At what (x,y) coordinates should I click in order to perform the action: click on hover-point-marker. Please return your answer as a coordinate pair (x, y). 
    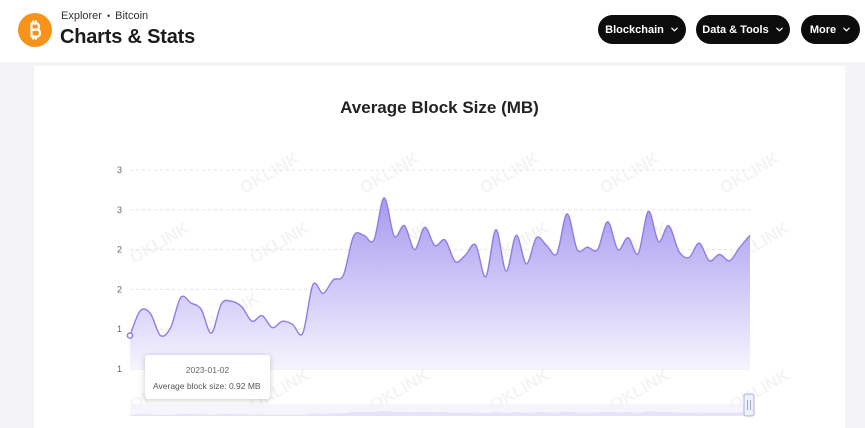
    Looking at the image, I should click on (130, 335).